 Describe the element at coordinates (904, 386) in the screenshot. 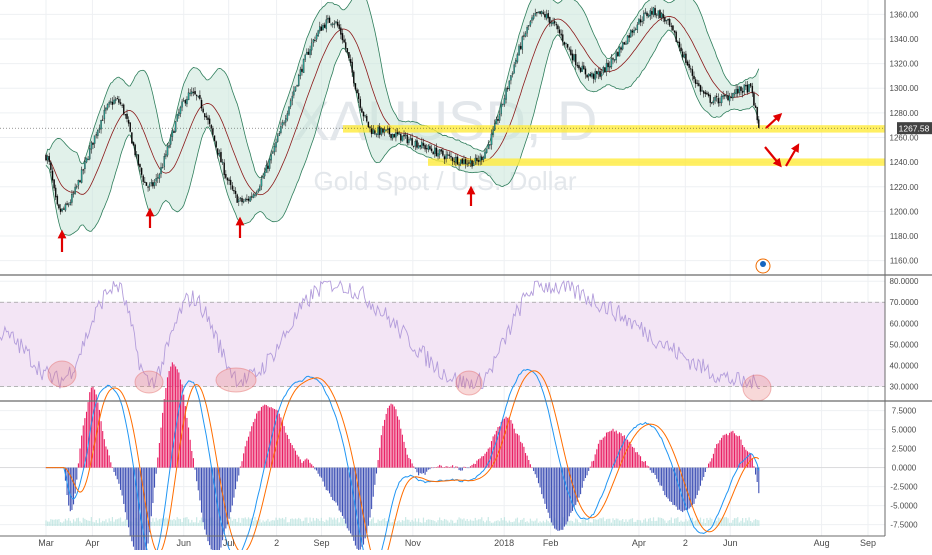

I see `y-tick-label: 30.0000` at that location.